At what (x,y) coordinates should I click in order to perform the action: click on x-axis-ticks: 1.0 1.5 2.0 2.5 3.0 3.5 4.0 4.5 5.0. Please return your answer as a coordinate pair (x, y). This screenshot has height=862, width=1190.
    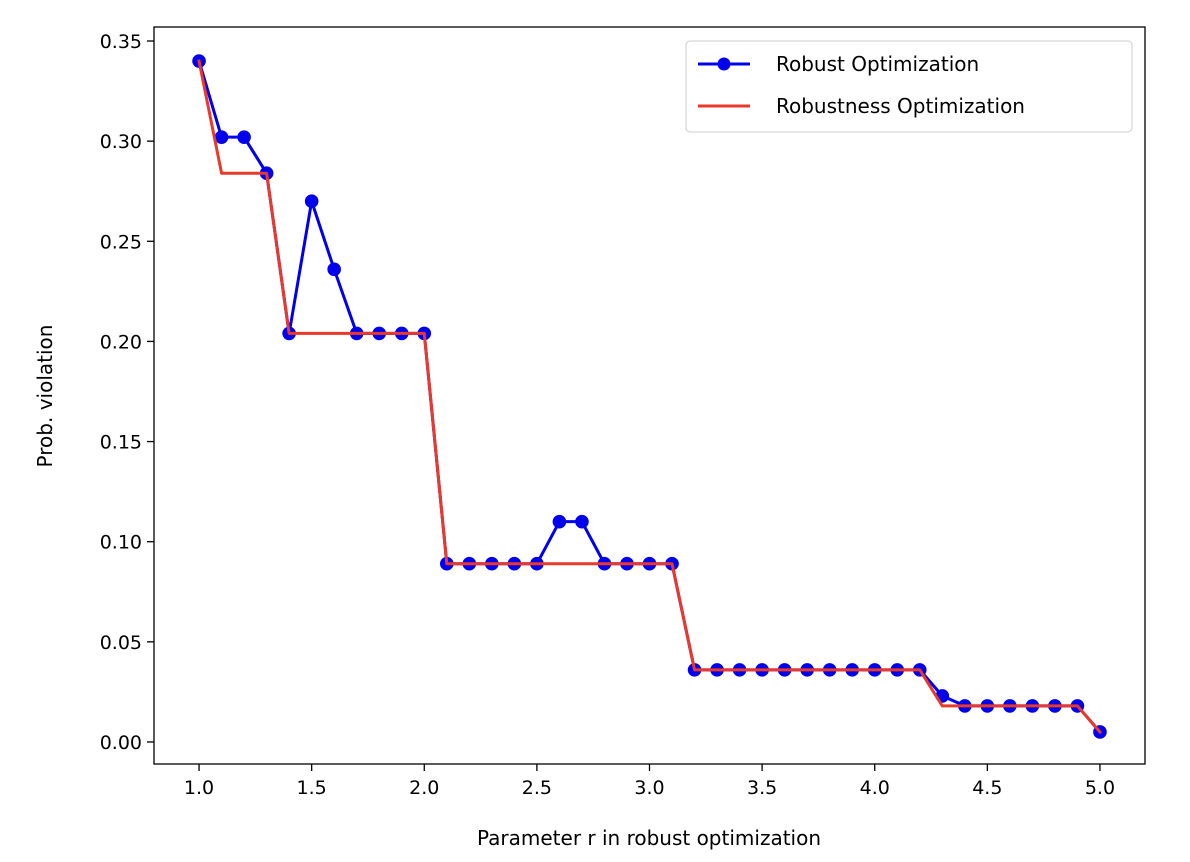
    Looking at the image, I should click on (649, 781).